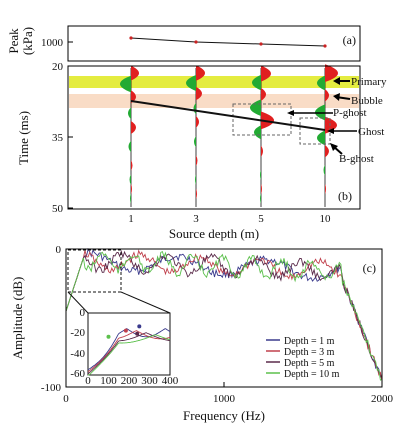  I want to click on p-ghost-arrowhead, so click(290, 113).